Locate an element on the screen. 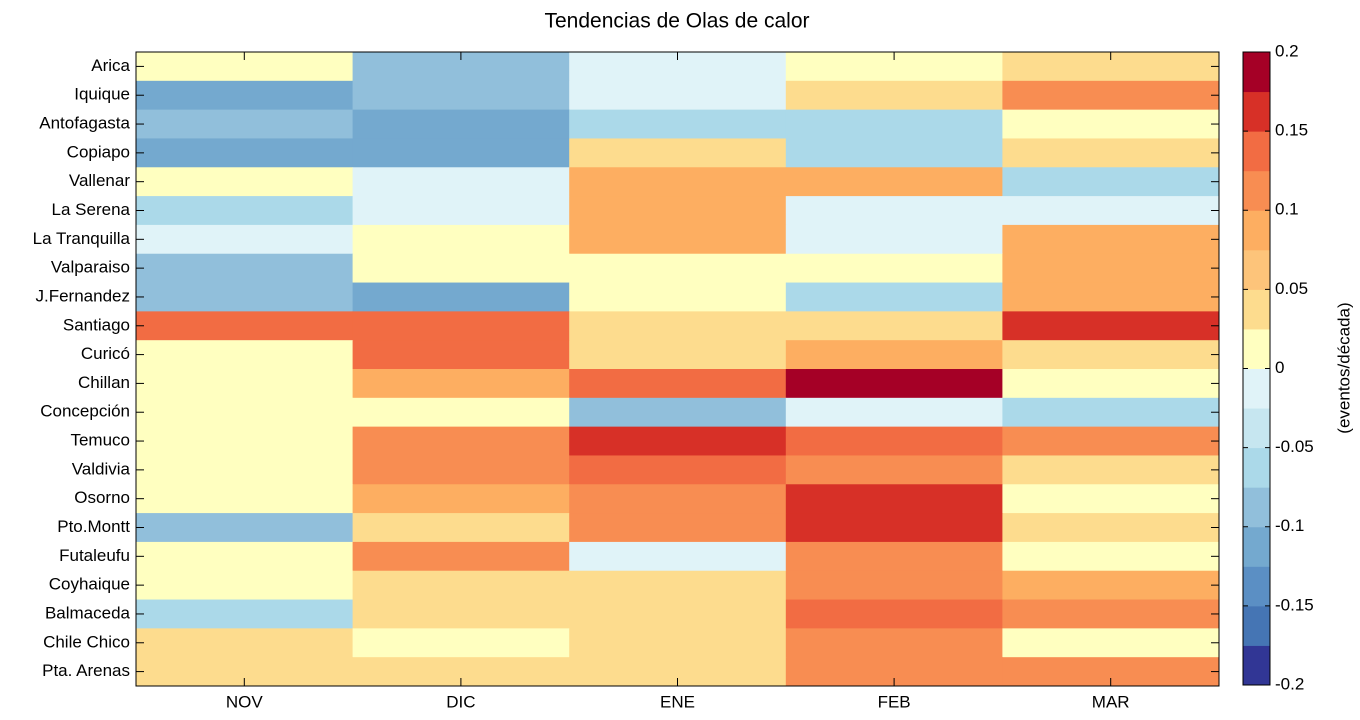 This screenshot has height=720, width=1360. y-tick-label: Pto.Montt is located at coordinates (93, 526).